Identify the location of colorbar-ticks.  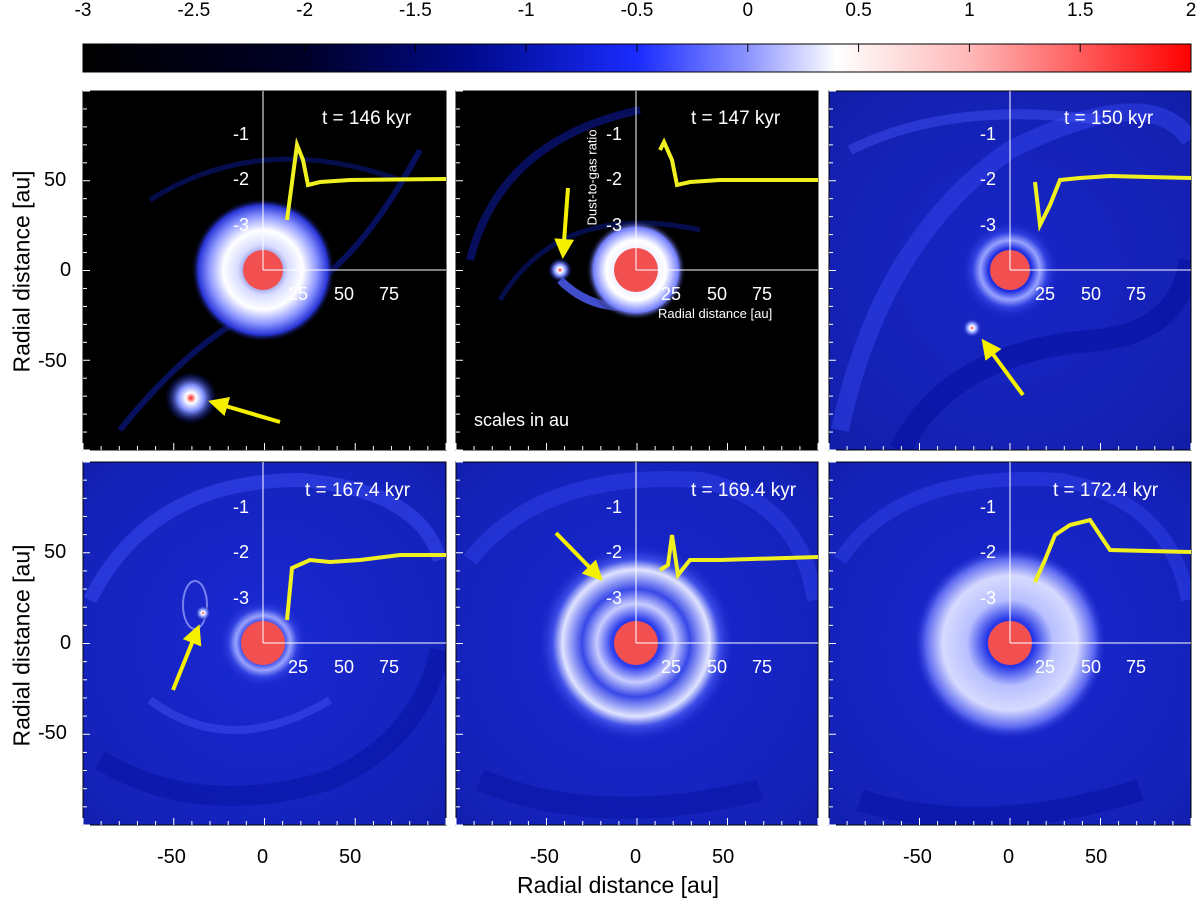
(637, 48).